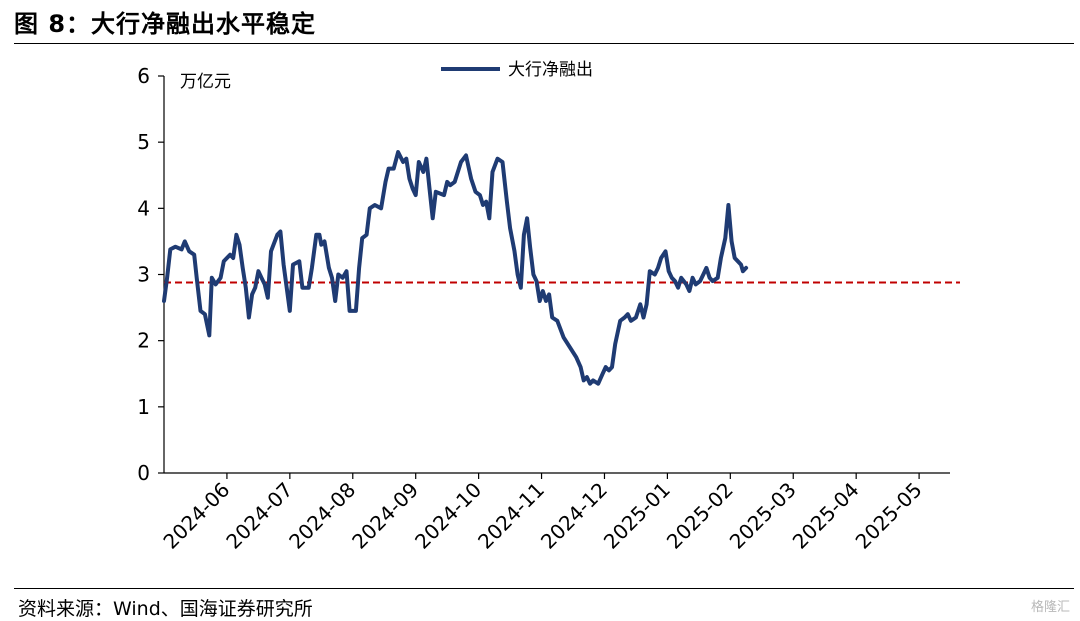 The image size is (1080, 621). What do you see at coordinates (511, 516) in the screenshot?
I see `x-tick-label: 2024-11` at bounding box center [511, 516].